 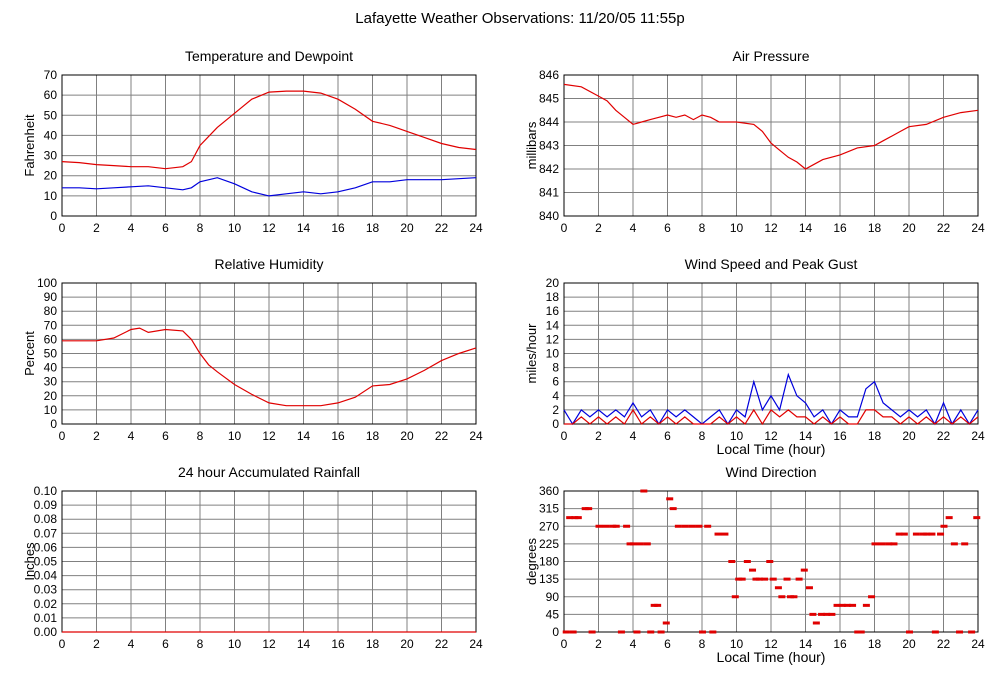 What do you see at coordinates (553, 325) in the screenshot?
I see `wind-y-tick-label: 14` at bounding box center [553, 325].